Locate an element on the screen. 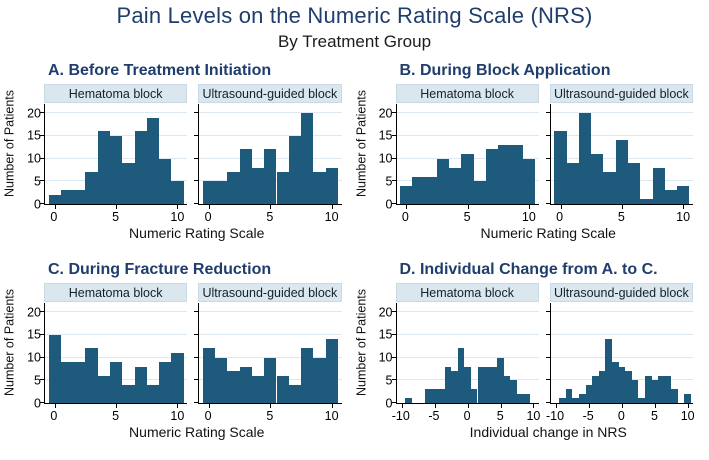 The width and height of the screenshot is (709, 460). x-axis-tick-labels: -10 -5 0 5 10 is located at coordinates (620, 413).